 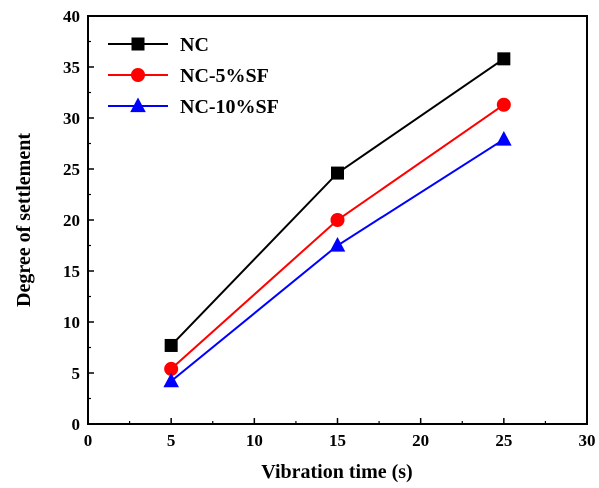 I want to click on y-tick-label: 20, so click(x=71, y=220).